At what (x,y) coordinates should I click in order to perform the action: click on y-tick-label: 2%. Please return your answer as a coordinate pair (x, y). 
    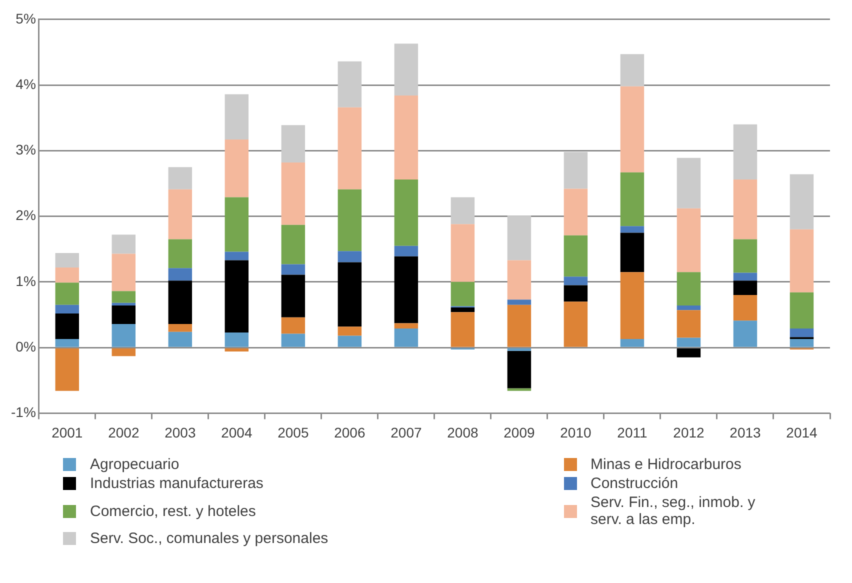
    Looking at the image, I should click on (26, 215).